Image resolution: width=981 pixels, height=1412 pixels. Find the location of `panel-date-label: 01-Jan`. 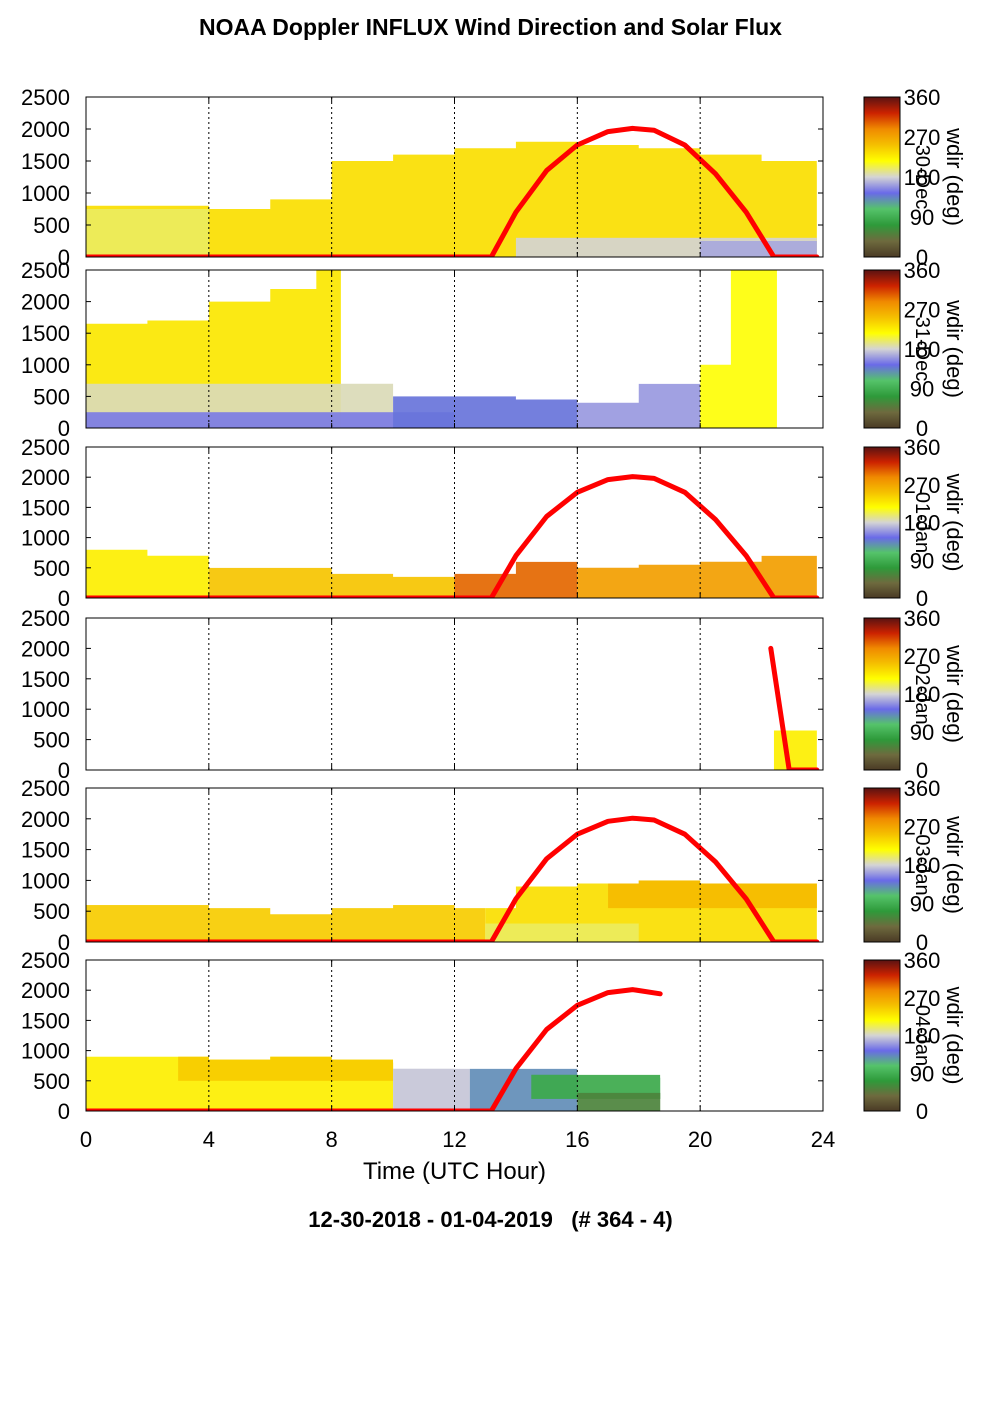

panel-date-label: 01-Jan is located at coordinates (922, 522).